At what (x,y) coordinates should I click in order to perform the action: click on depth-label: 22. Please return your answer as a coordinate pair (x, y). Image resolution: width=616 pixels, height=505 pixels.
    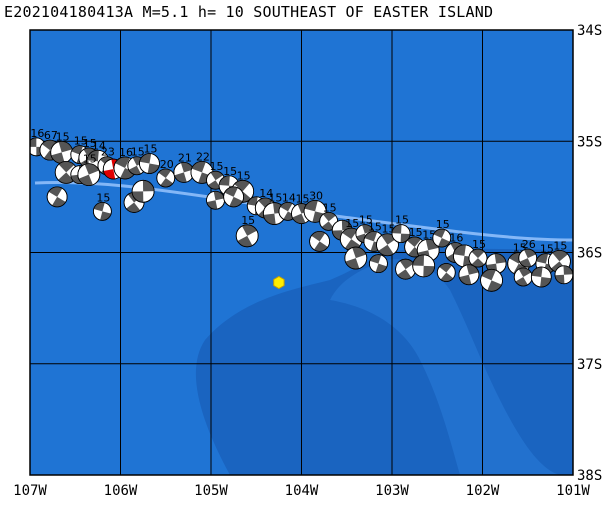
    Looking at the image, I should click on (203, 156).